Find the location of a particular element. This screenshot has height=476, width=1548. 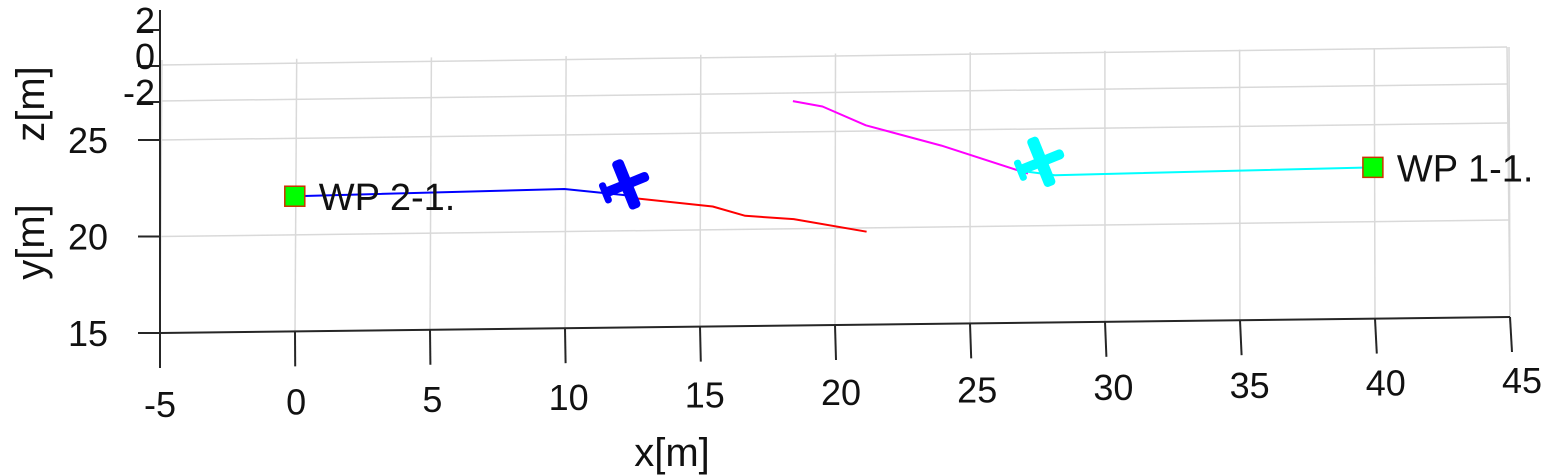

x-tick-label: 40 is located at coordinates (1386, 382).